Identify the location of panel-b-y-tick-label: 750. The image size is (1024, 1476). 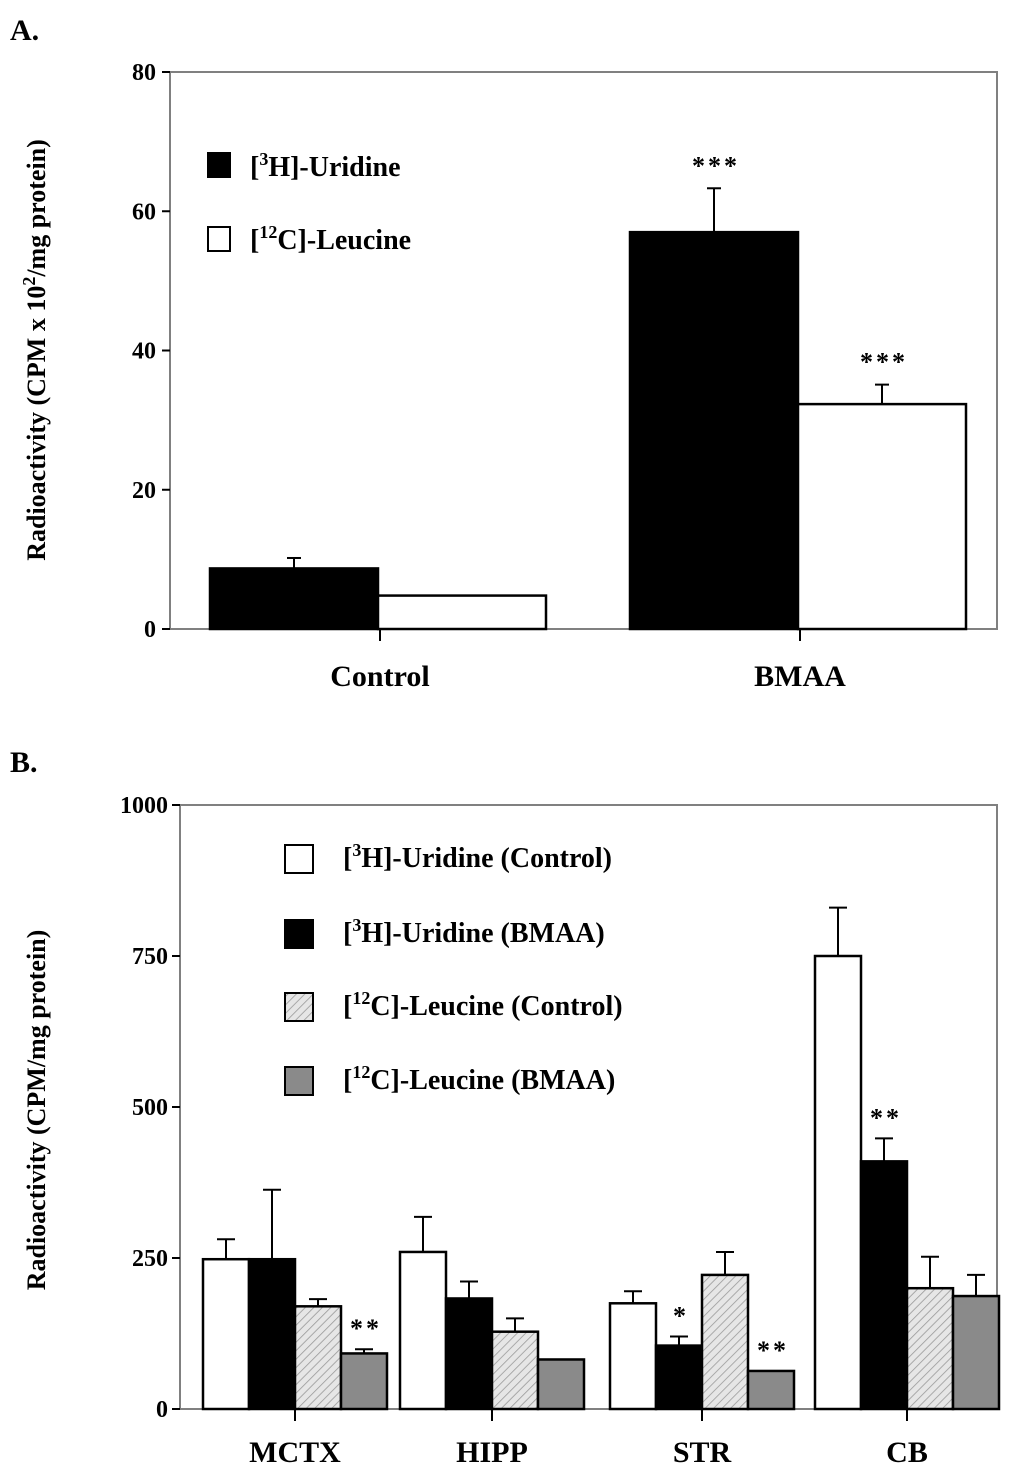
(150, 957).